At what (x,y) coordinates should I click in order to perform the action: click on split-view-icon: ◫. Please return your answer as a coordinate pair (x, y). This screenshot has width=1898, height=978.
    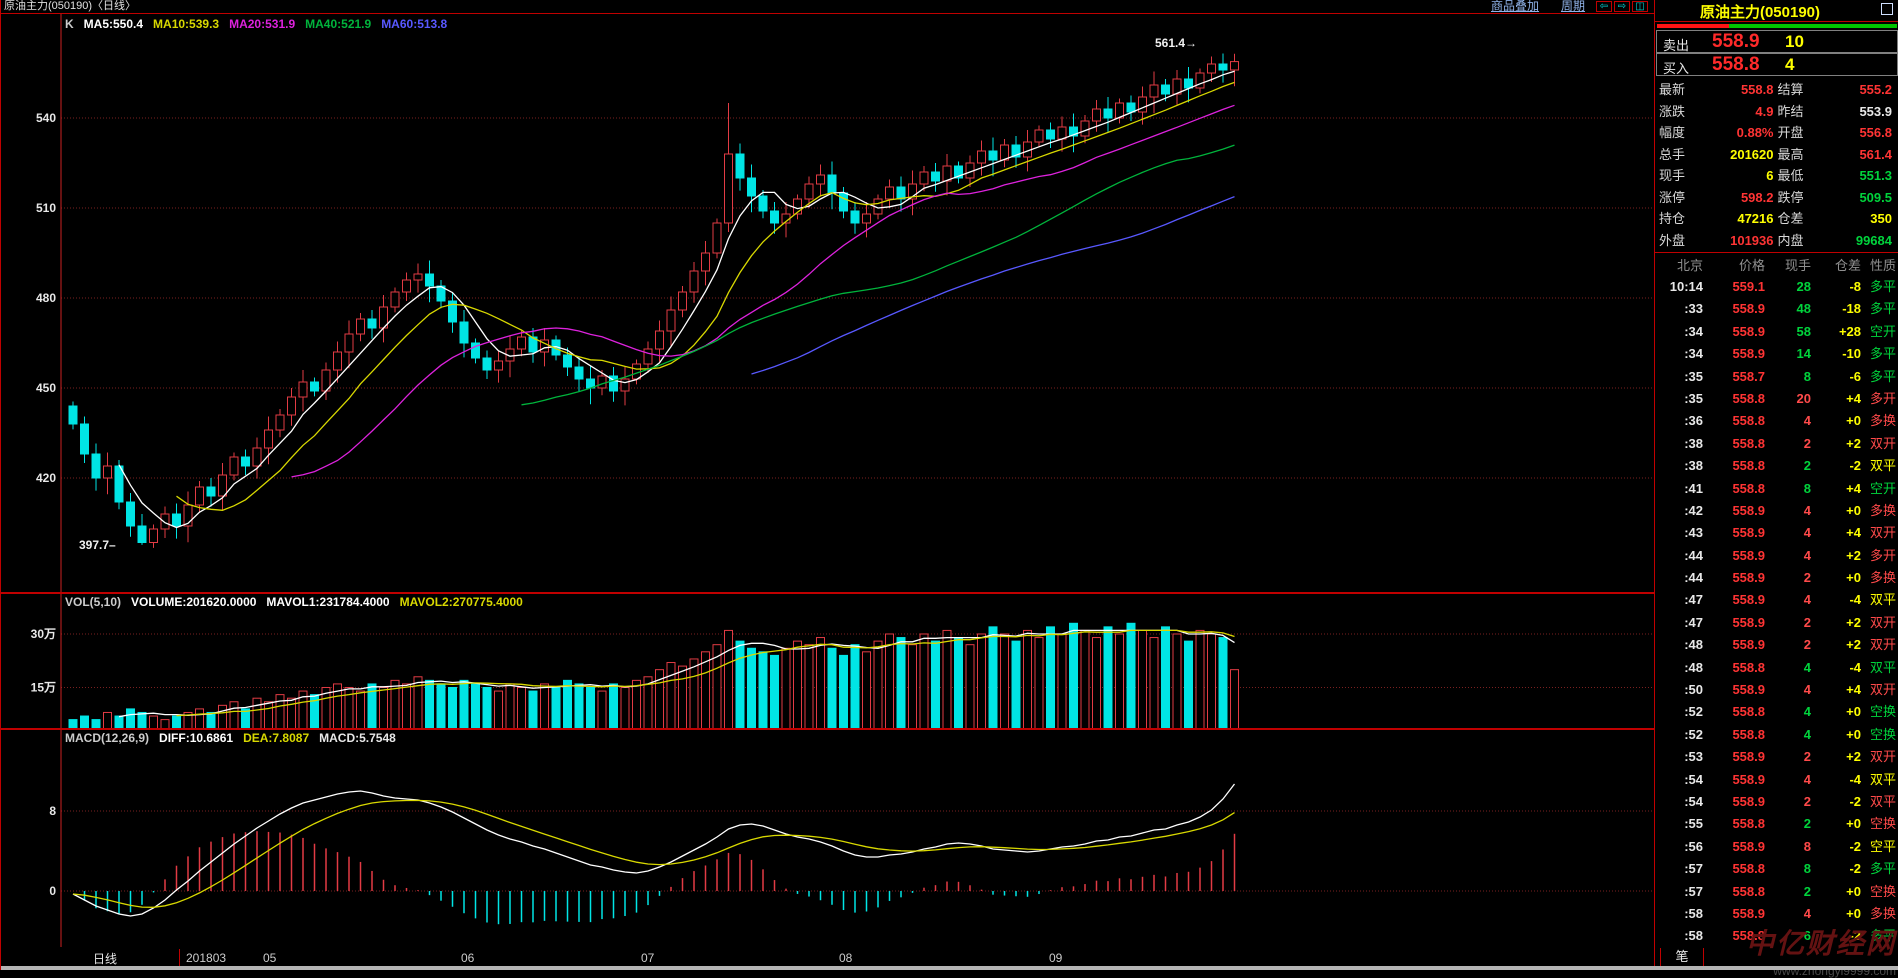
    Looking at the image, I should click on (1640, 6).